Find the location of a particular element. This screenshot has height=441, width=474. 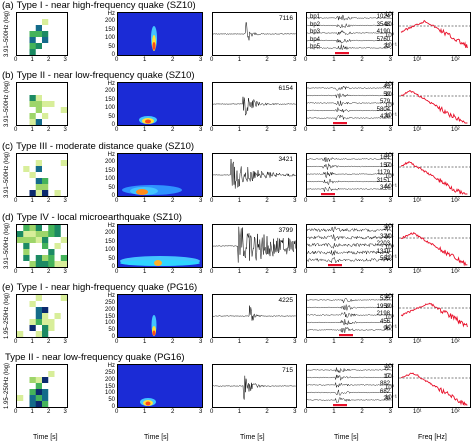

bandpass-name: bp3 is located at coordinates (315, 32).